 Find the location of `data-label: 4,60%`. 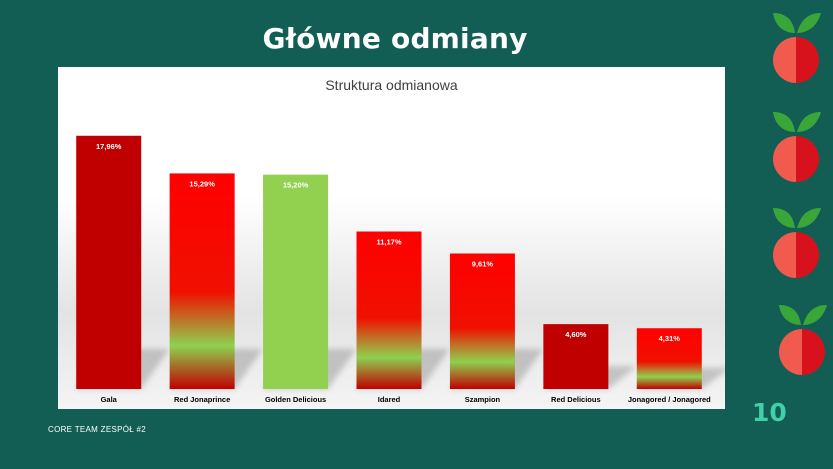

data-label: 4,60% is located at coordinates (576, 334).